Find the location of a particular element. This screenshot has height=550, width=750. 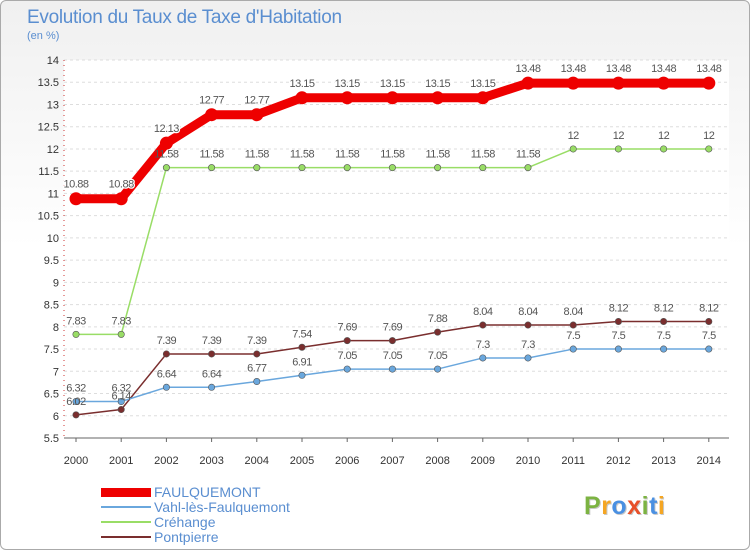

y-tick-label: 13.5 is located at coordinates (48, 83).